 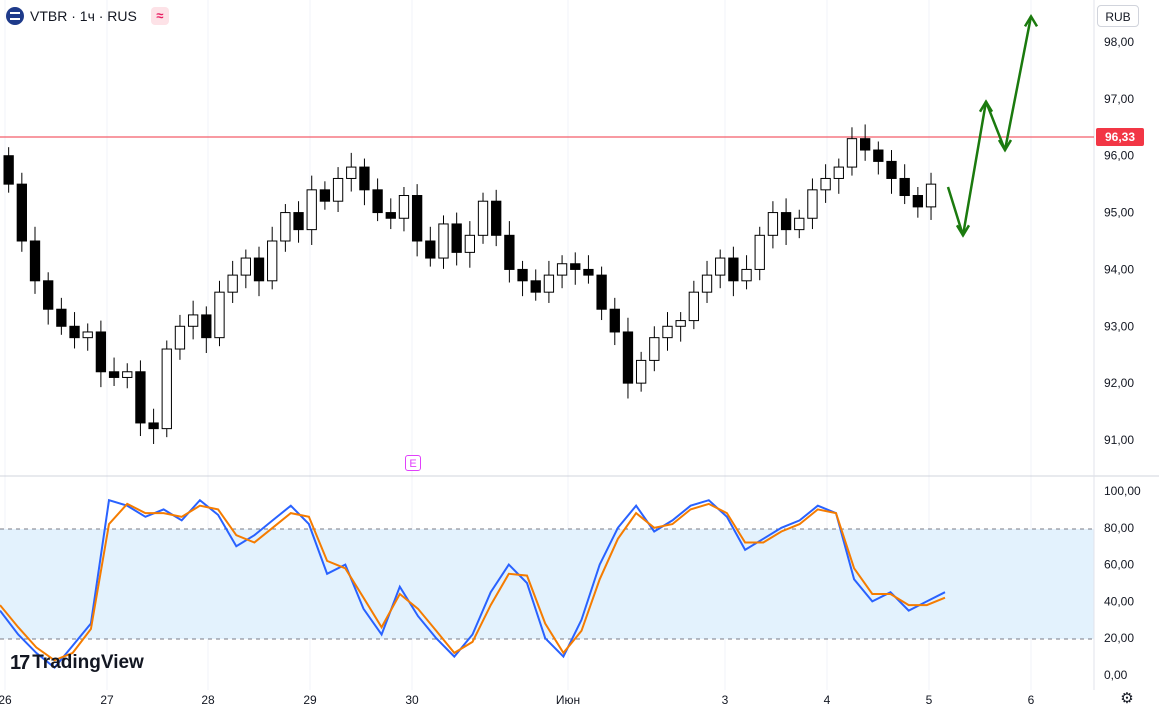 I want to click on last-price-badge: 96,33, so click(x=1120, y=137).